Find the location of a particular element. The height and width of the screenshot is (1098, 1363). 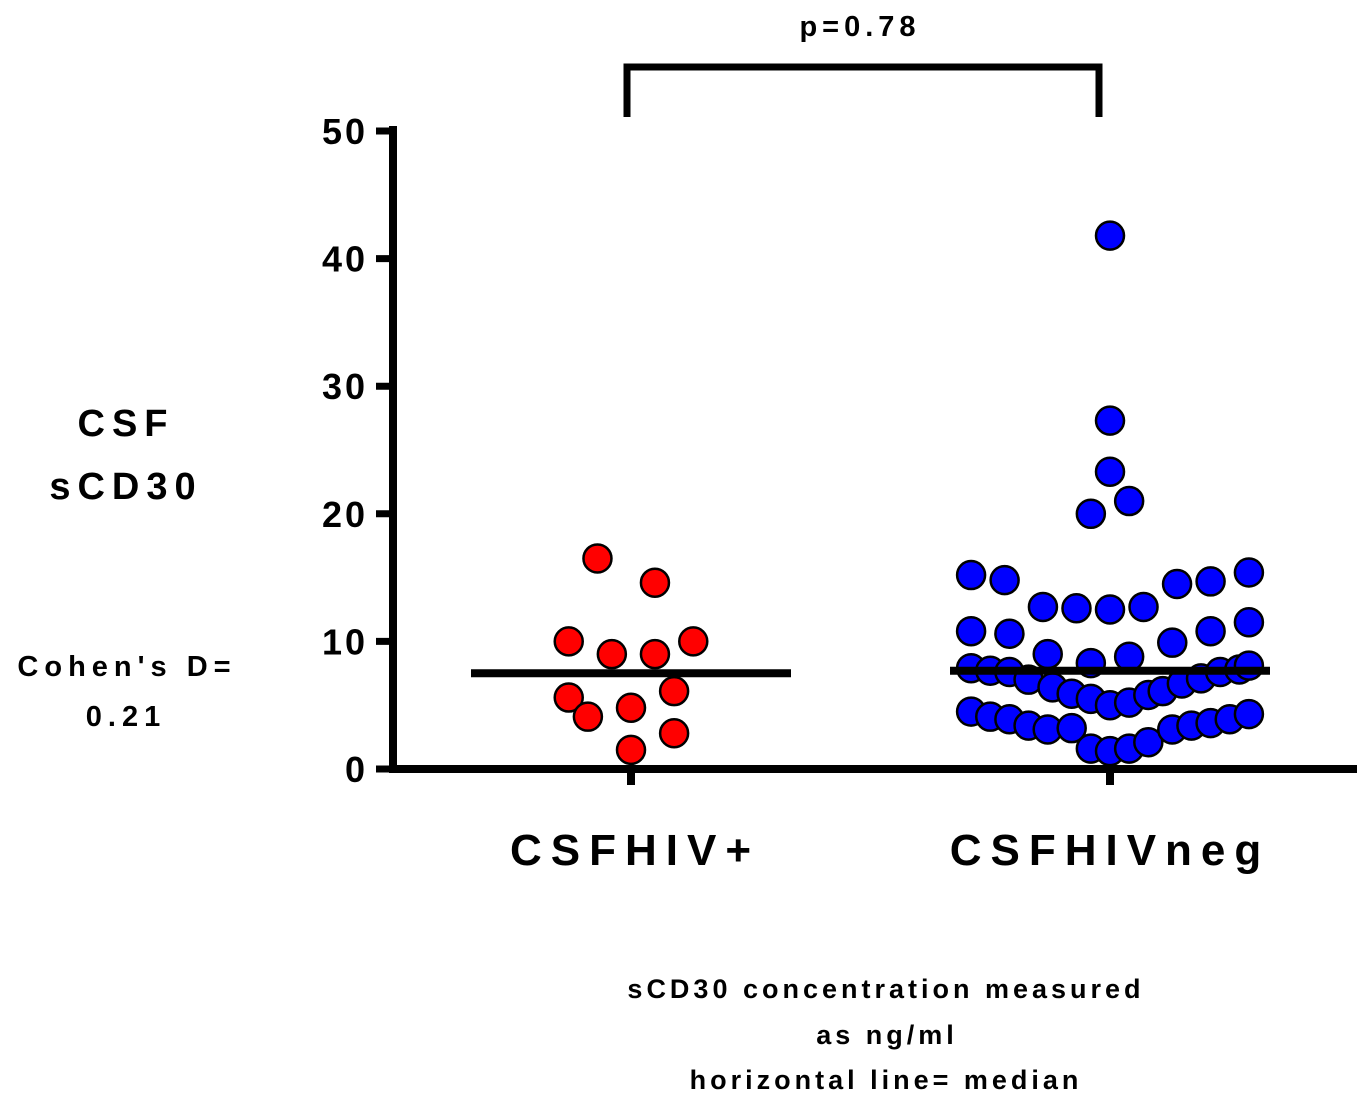

y-tick-label: 10 is located at coordinates (345, 641).